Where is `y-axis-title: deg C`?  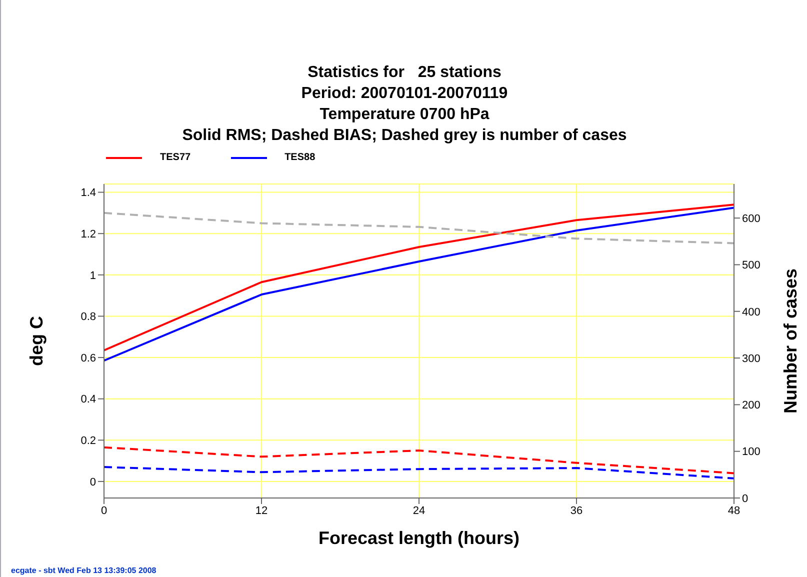 y-axis-title: deg C is located at coordinates (36, 341).